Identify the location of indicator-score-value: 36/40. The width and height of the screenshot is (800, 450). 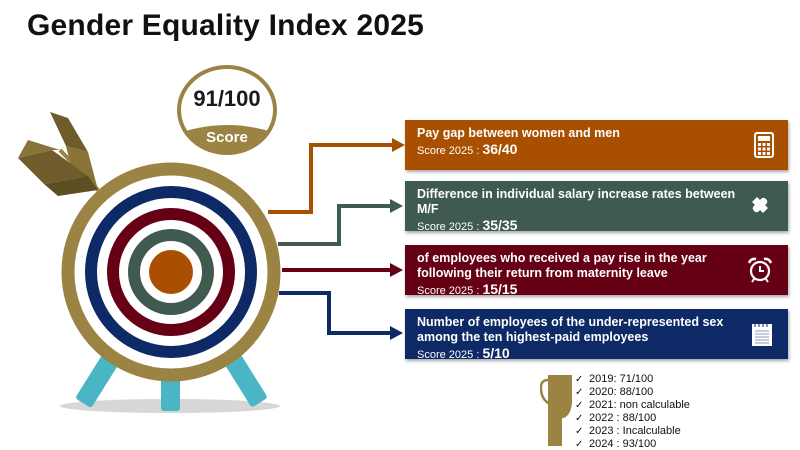
(500, 149).